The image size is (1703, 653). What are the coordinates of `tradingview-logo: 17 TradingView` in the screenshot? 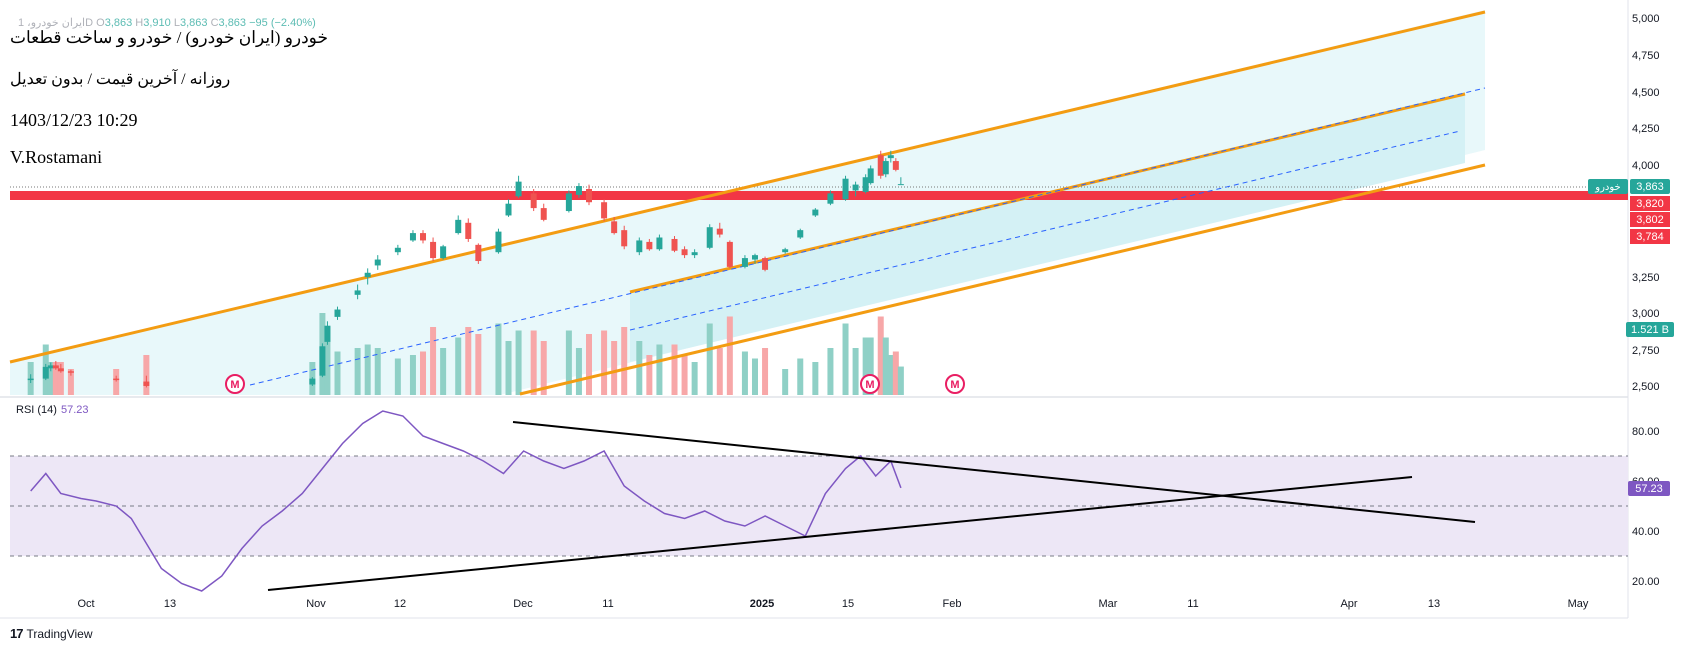 It's located at (51, 633).